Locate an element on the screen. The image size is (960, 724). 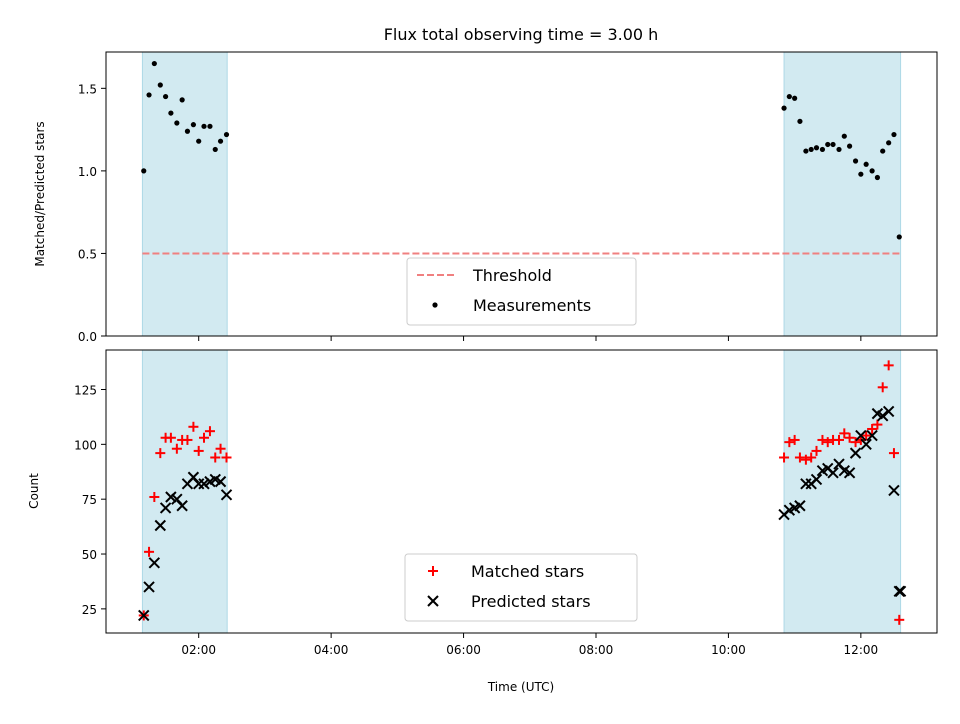
top-y-tick-label: 1.5 is located at coordinates (87, 89).